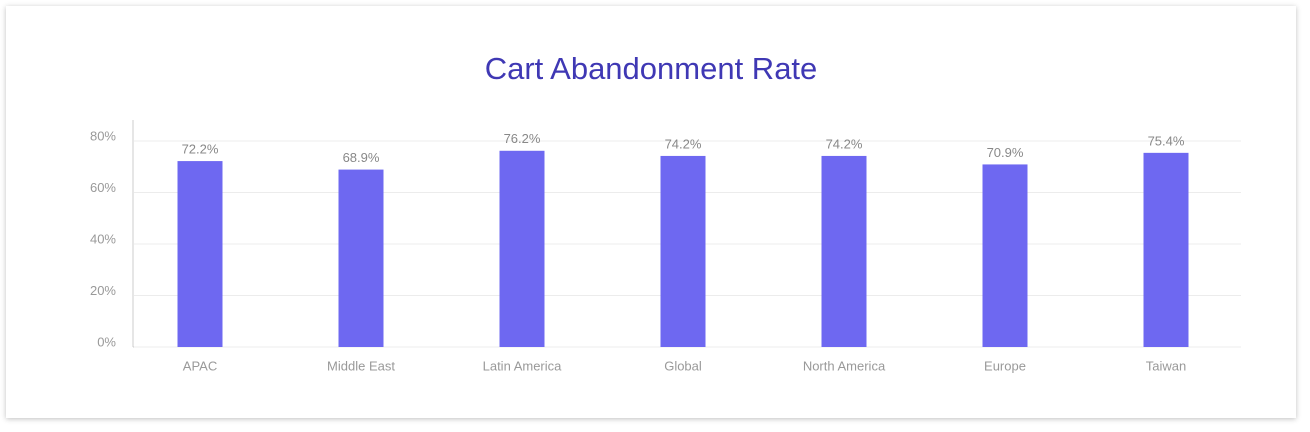 Image resolution: width=1310 pixels, height=432 pixels. What do you see at coordinates (683, 365) in the screenshot?
I see `x-tick-label: Global` at bounding box center [683, 365].